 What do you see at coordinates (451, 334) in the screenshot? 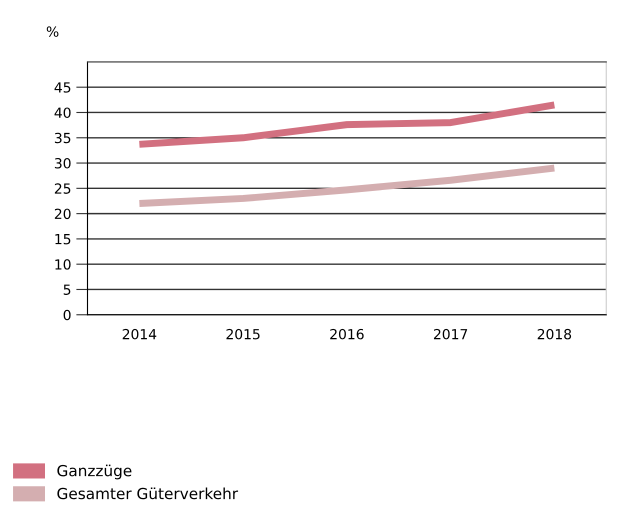
I see `x-tick-label: 2017` at bounding box center [451, 334].